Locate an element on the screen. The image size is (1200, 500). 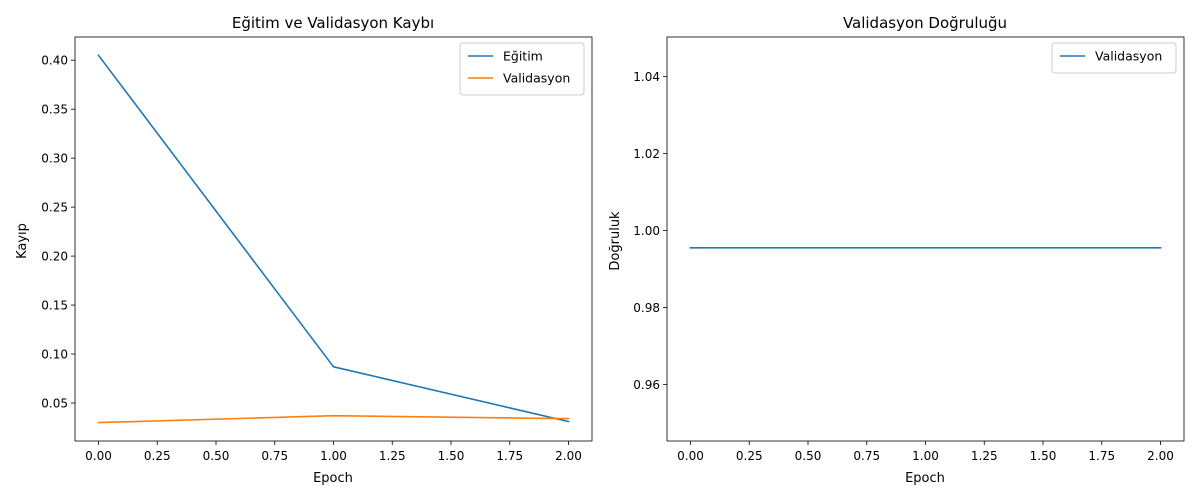
loss-y-tick-label: 0.05 is located at coordinates (54, 403).